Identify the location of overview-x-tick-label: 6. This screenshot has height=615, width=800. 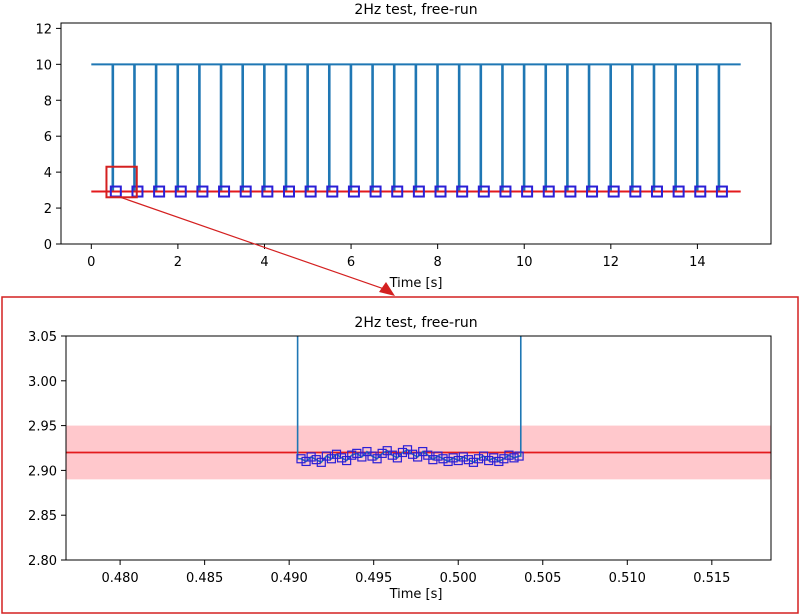
(351, 262).